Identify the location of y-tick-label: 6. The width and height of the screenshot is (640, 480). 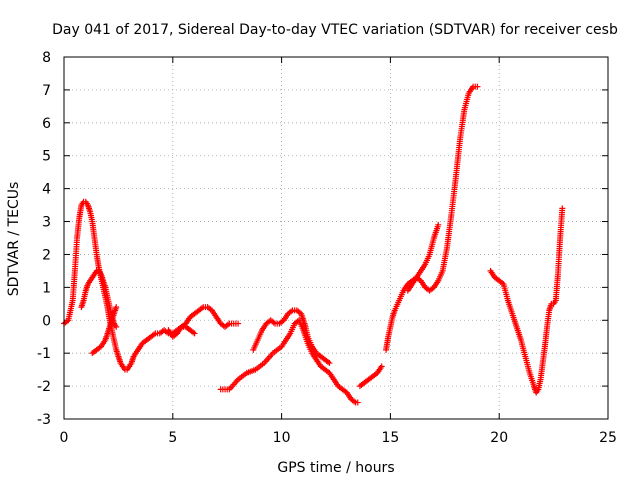
(46, 124).